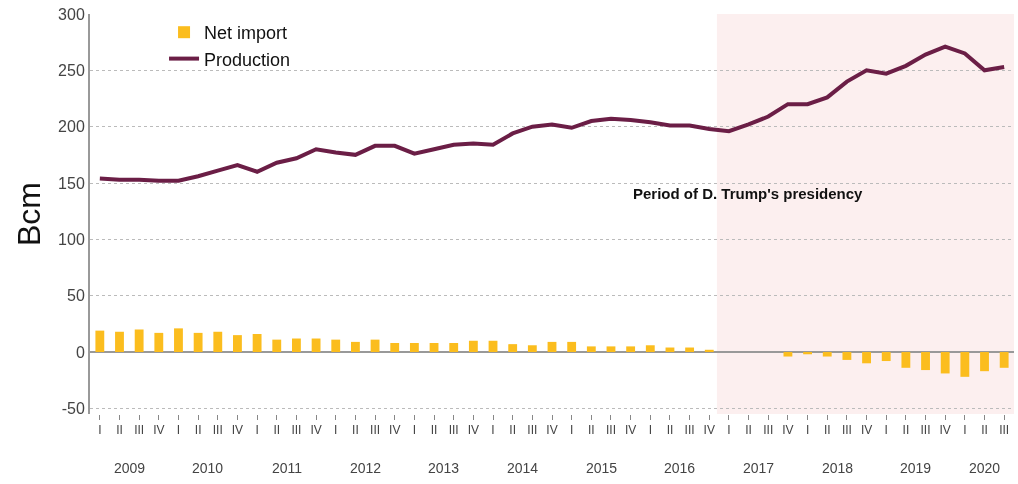 The width and height of the screenshot is (1018, 484). I want to click on text: 2013, so click(444, 468).